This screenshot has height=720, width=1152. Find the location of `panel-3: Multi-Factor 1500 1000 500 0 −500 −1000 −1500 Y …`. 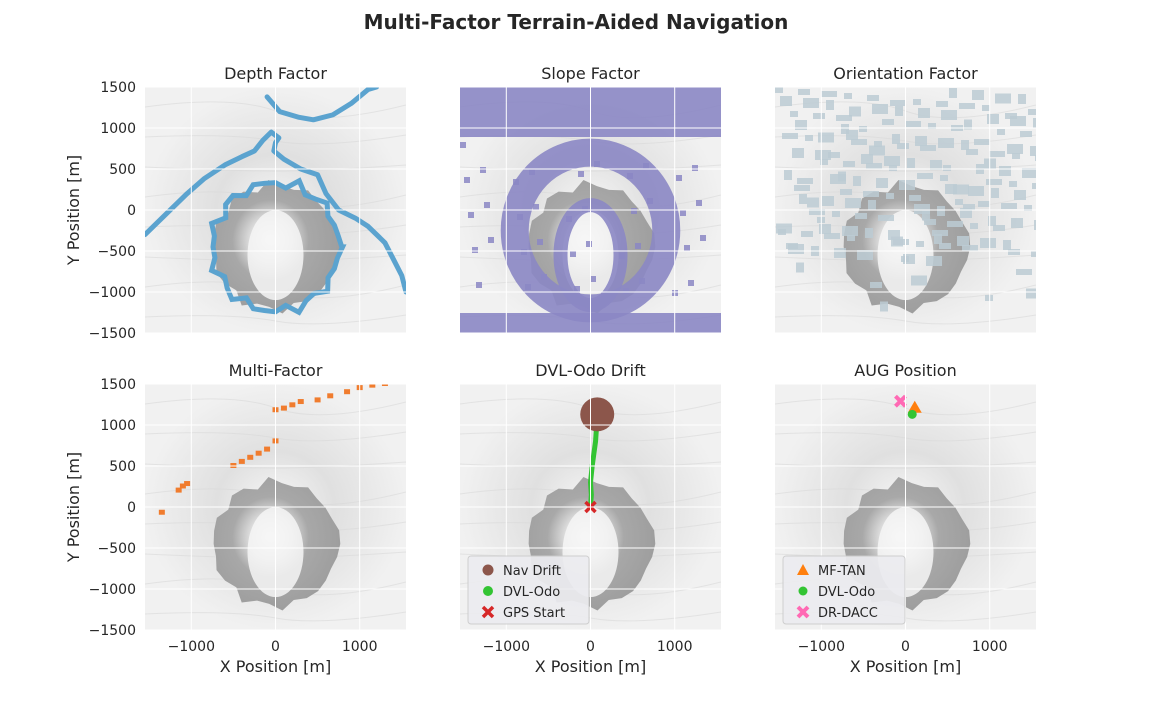

panel-3: Multi-Factor 1500 1000 500 0 −500 −1000 −1500 Y … is located at coordinates (235, 518).